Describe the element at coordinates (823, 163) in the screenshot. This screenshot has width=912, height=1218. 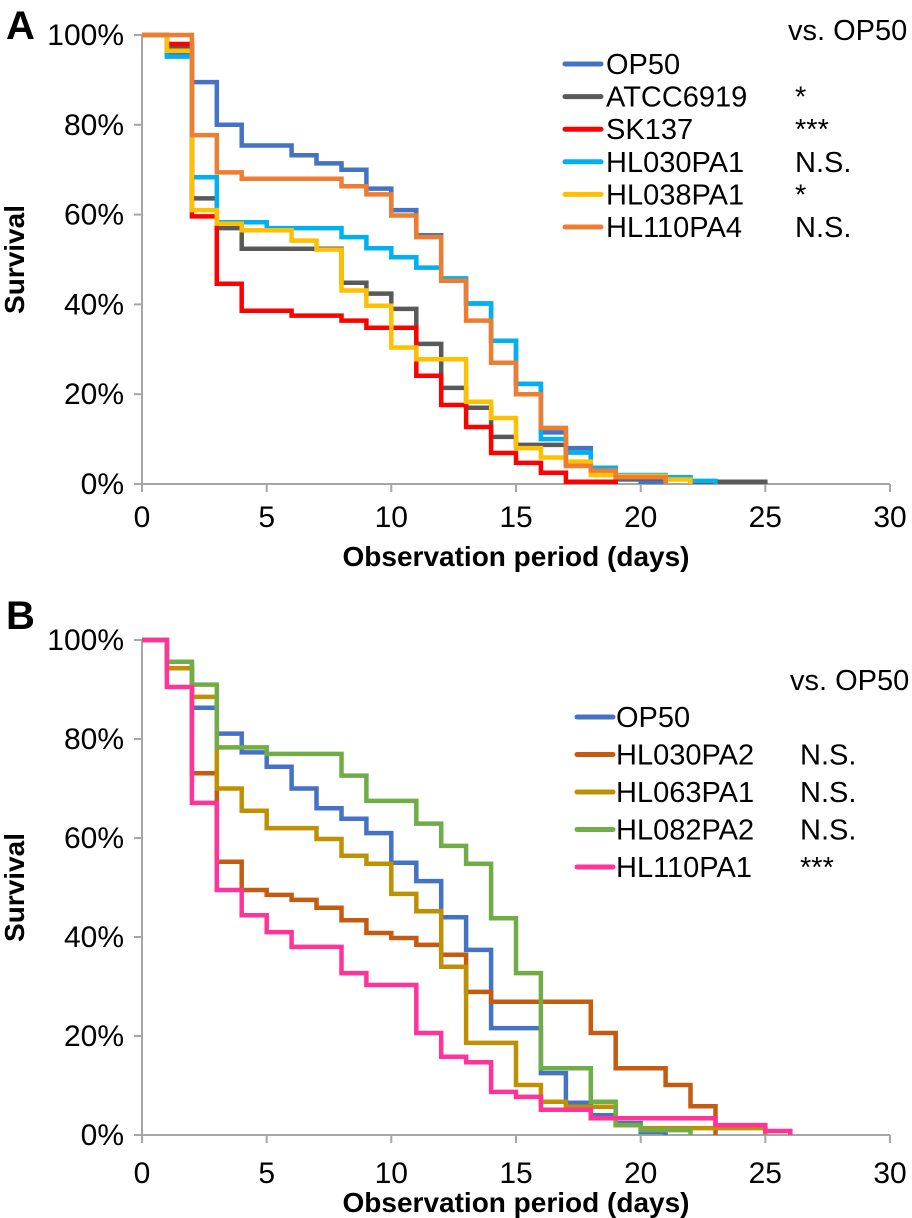
I see `significance-label-hl030pa1: N.S.` at that location.